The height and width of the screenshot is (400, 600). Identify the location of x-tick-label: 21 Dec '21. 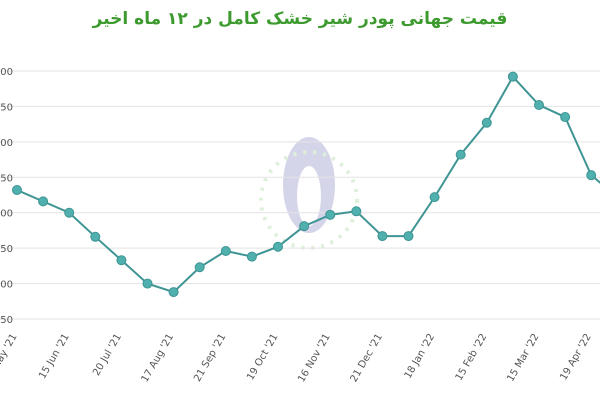
(367, 358).